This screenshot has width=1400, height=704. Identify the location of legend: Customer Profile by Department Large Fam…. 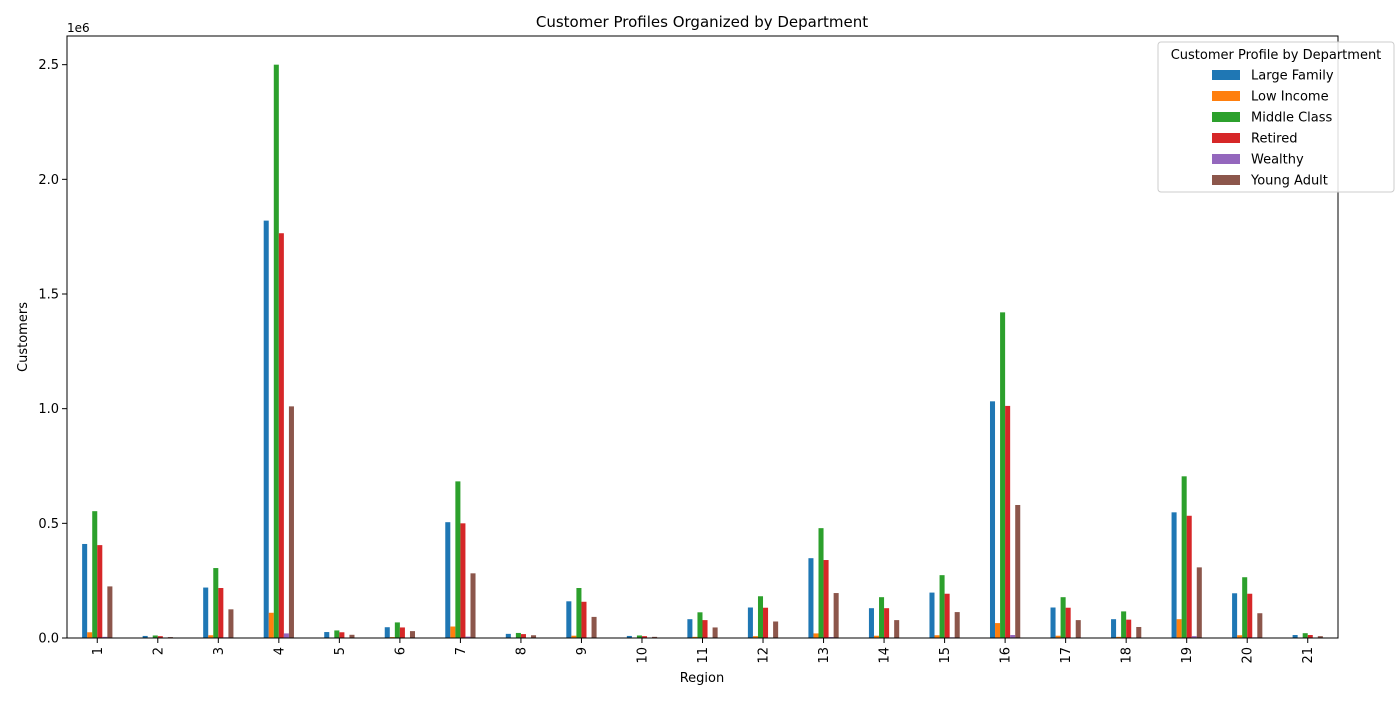
(1276, 117).